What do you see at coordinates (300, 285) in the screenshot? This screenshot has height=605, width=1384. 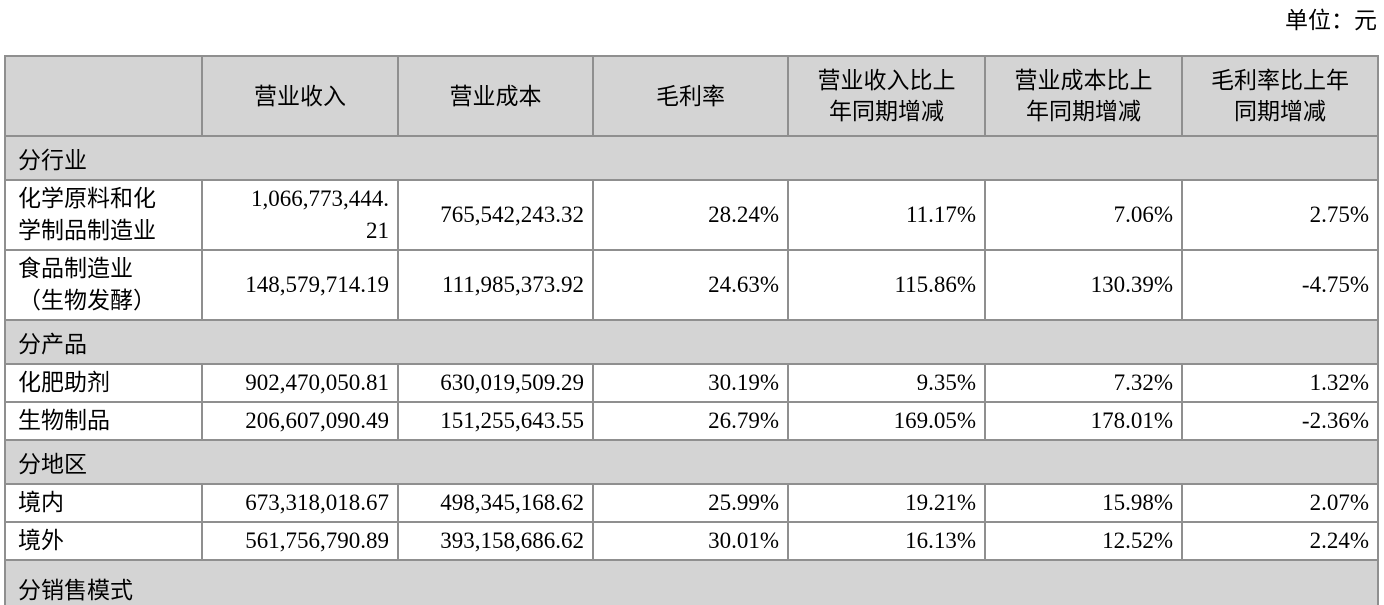 I see `revenue-cell: 148,579,714.19` at bounding box center [300, 285].